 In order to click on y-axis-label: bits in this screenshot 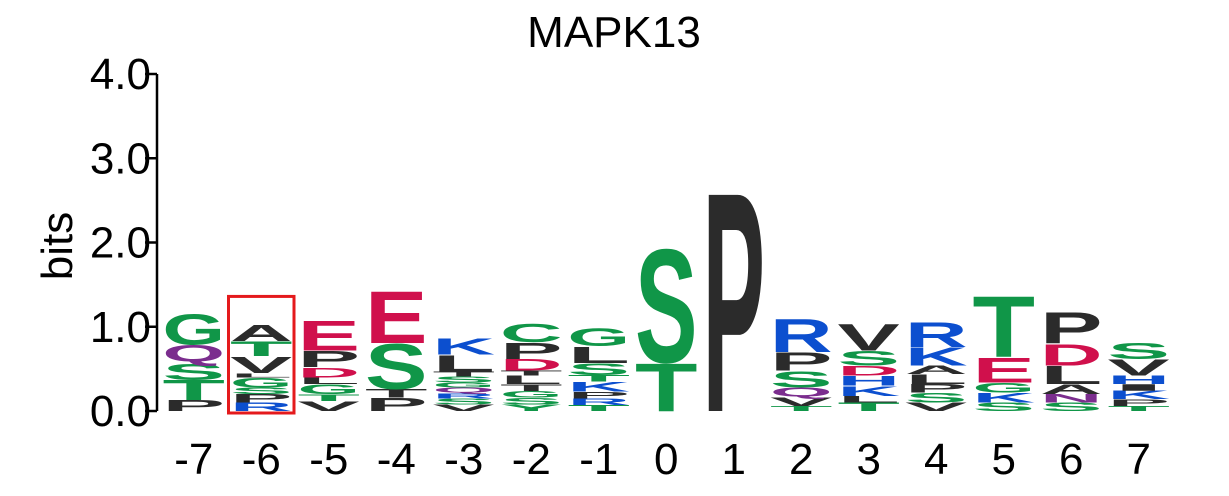, I will do `click(57, 246)`.